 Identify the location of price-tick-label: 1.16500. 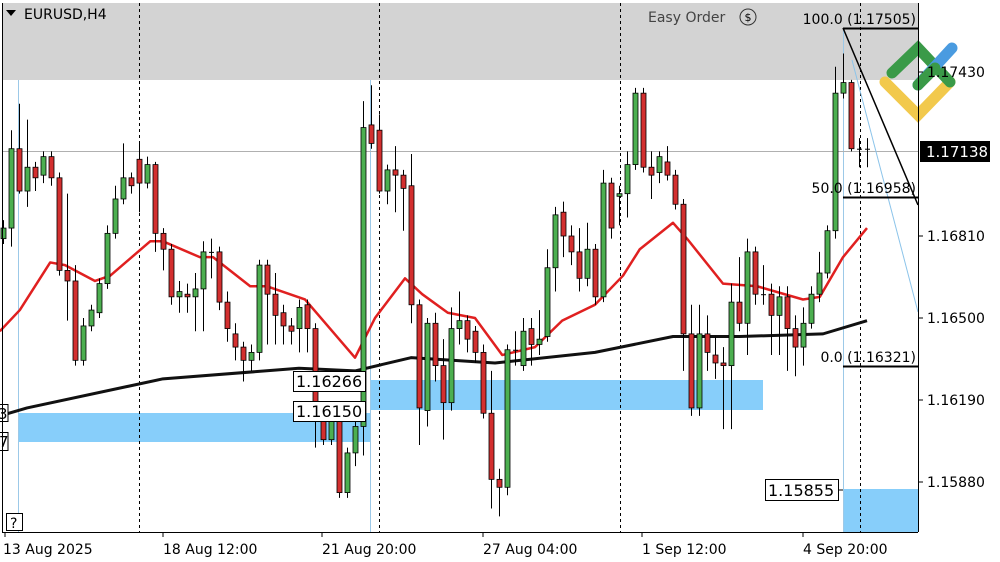
(956, 319).